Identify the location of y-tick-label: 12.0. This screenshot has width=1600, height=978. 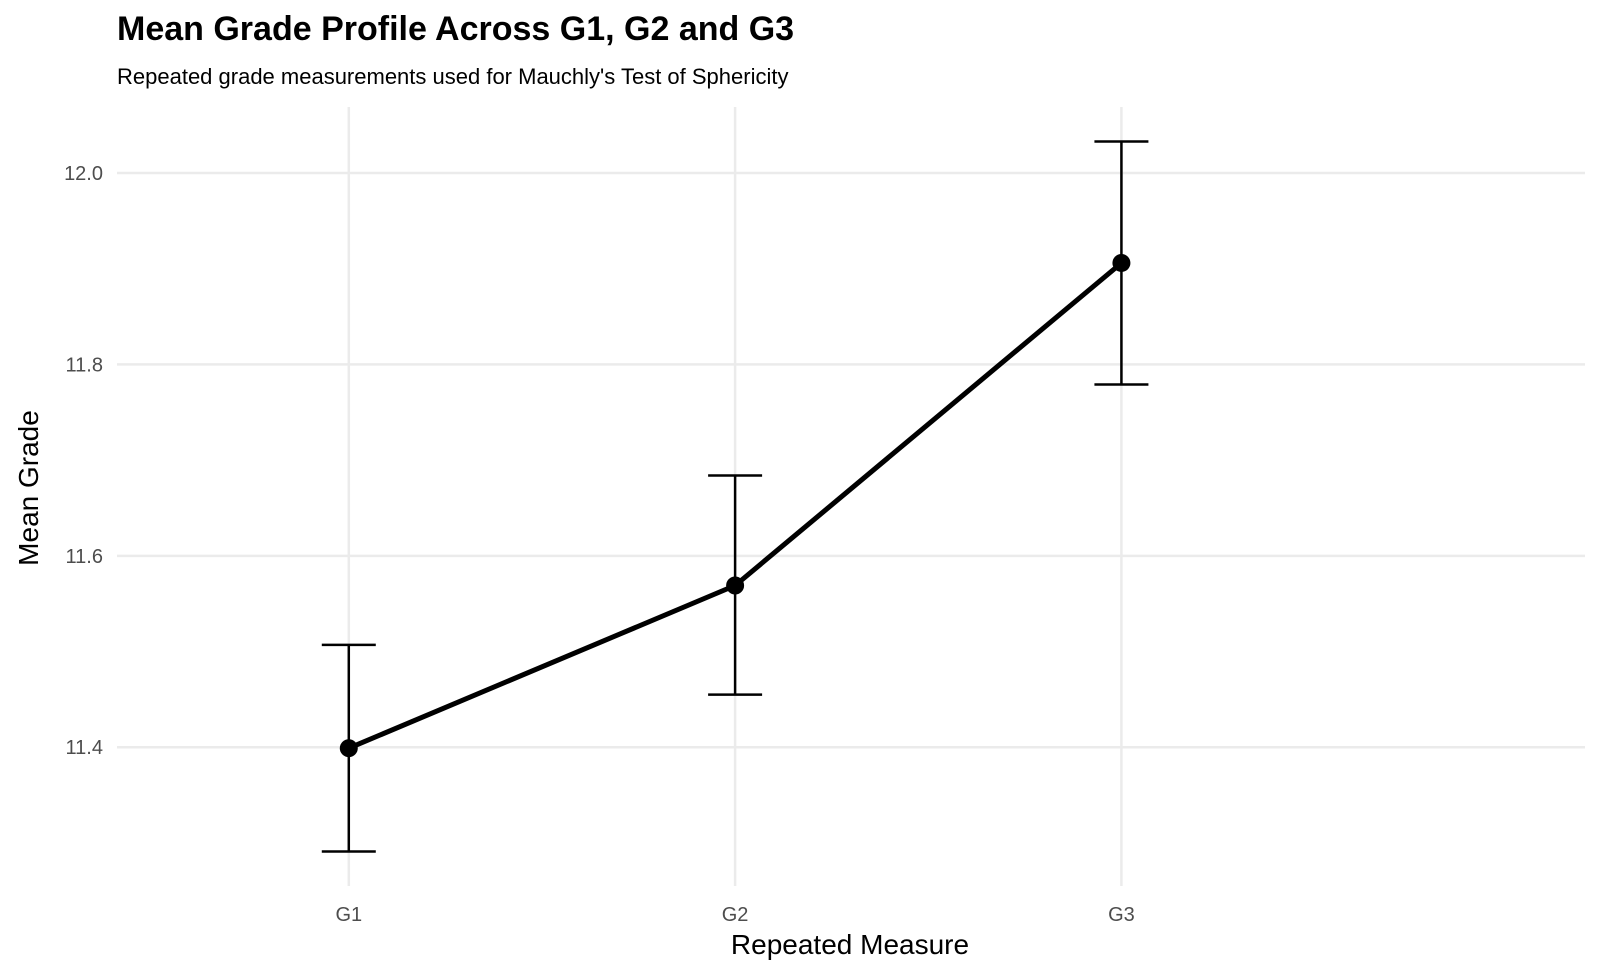
(83, 174).